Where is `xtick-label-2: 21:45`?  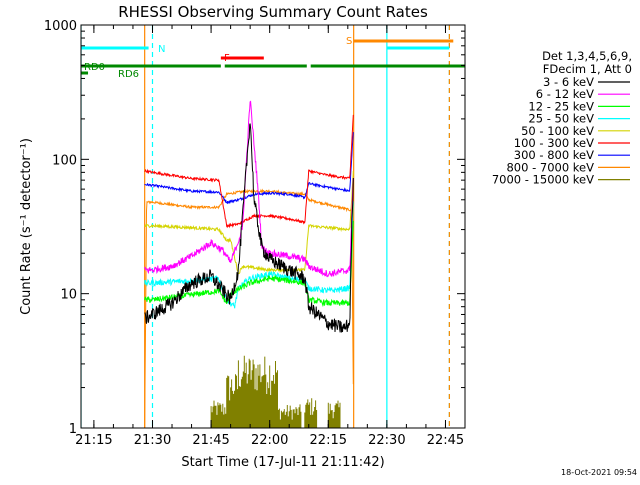
xtick-label-2: 21:45 is located at coordinates (210, 440).